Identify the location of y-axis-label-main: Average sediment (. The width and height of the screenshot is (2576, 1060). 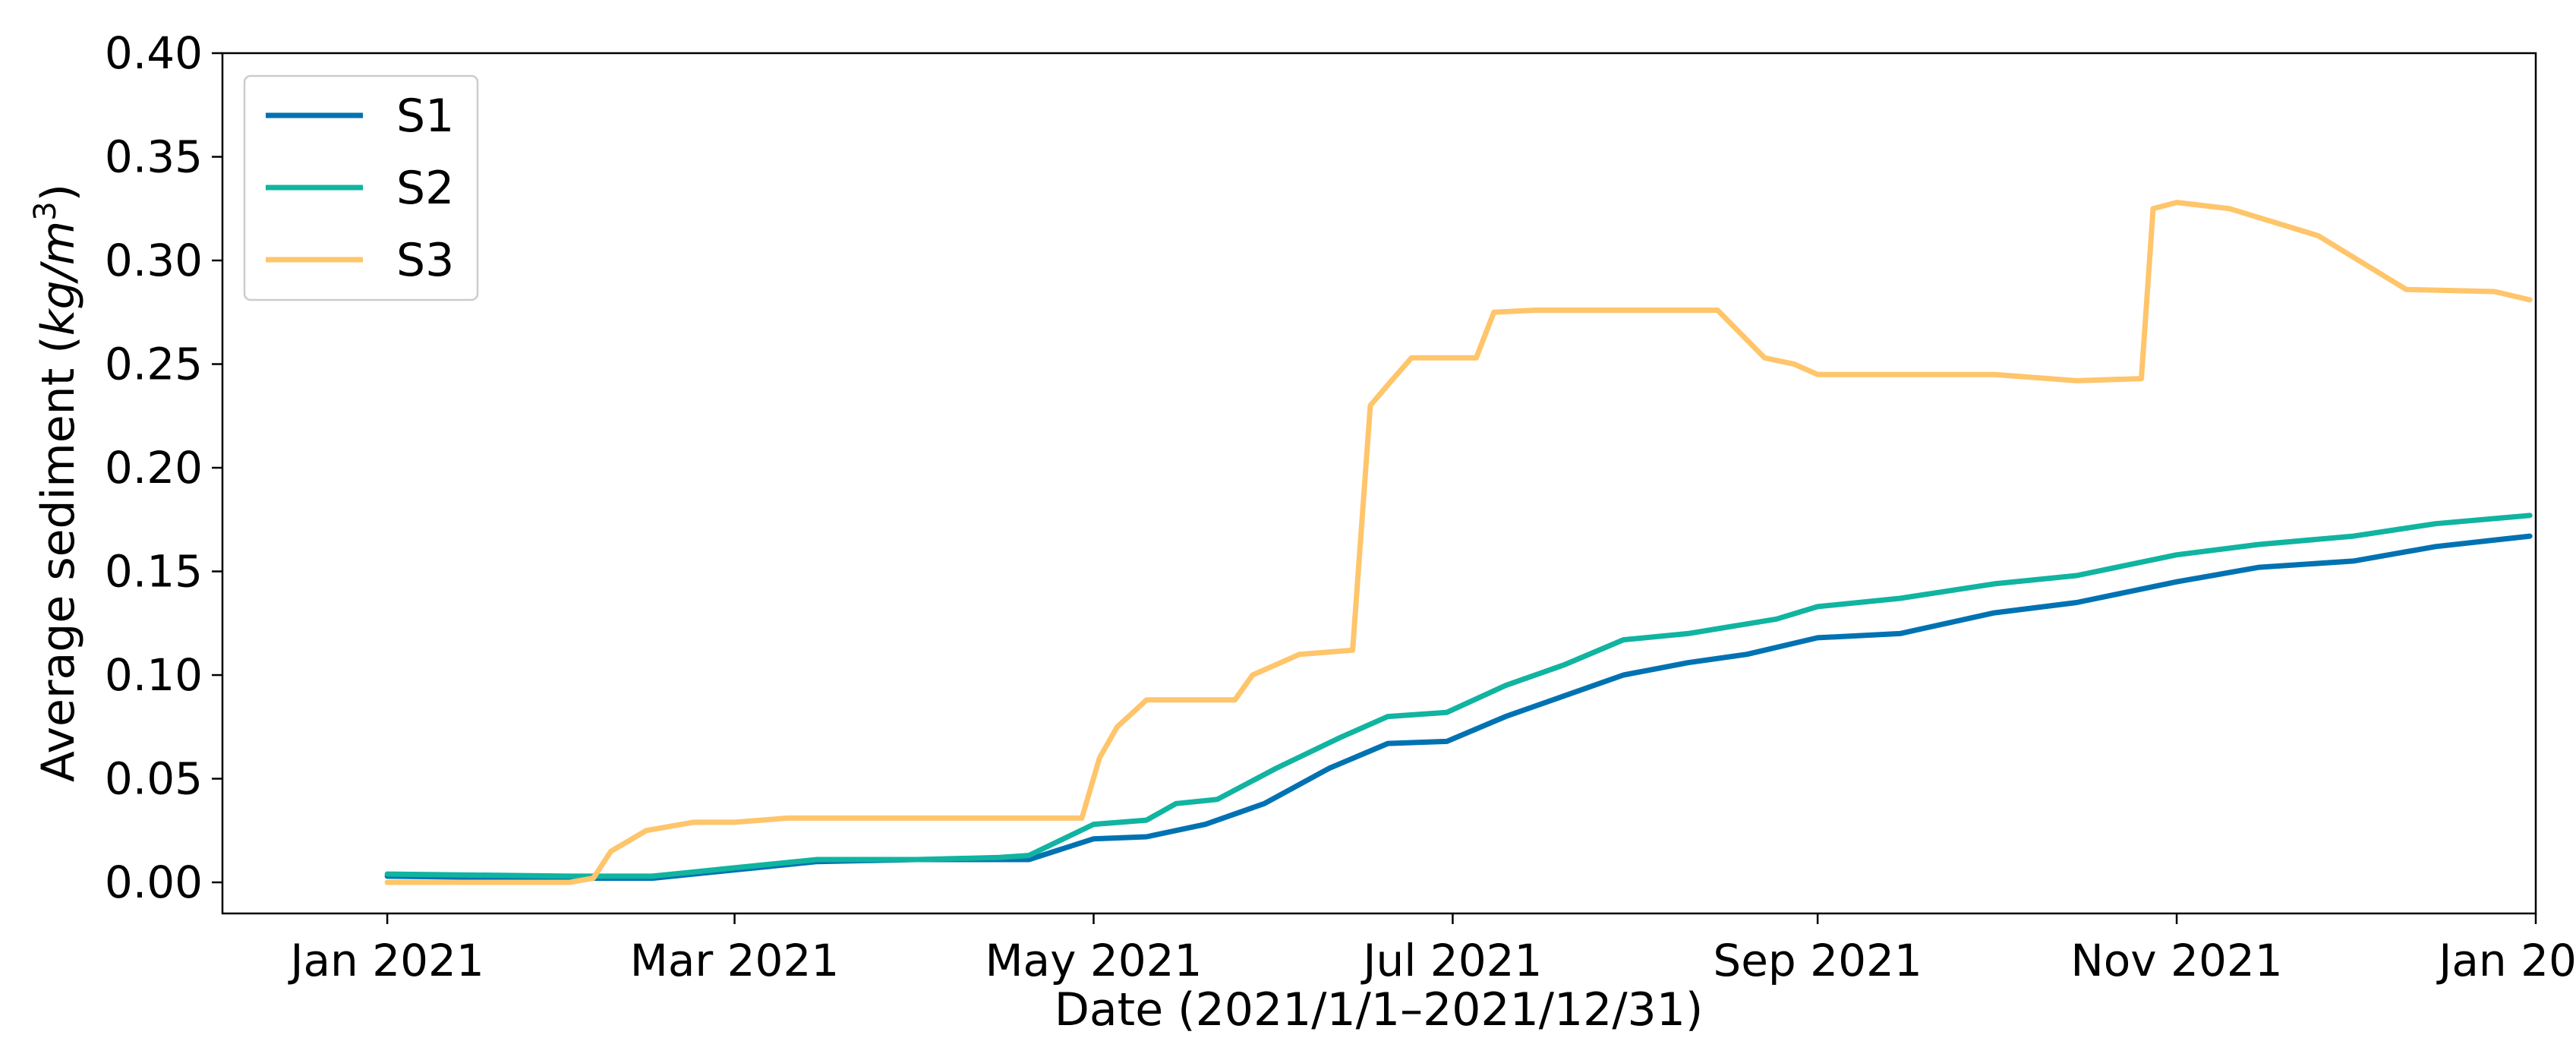
(58, 559).